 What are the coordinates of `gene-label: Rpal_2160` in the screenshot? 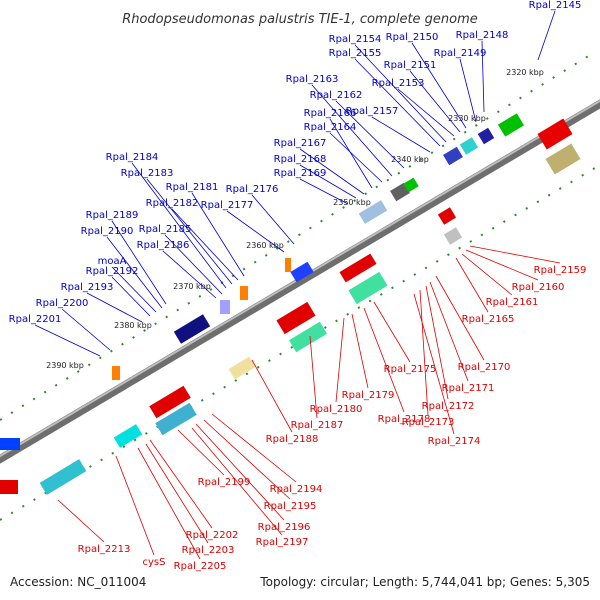 It's located at (538, 287).